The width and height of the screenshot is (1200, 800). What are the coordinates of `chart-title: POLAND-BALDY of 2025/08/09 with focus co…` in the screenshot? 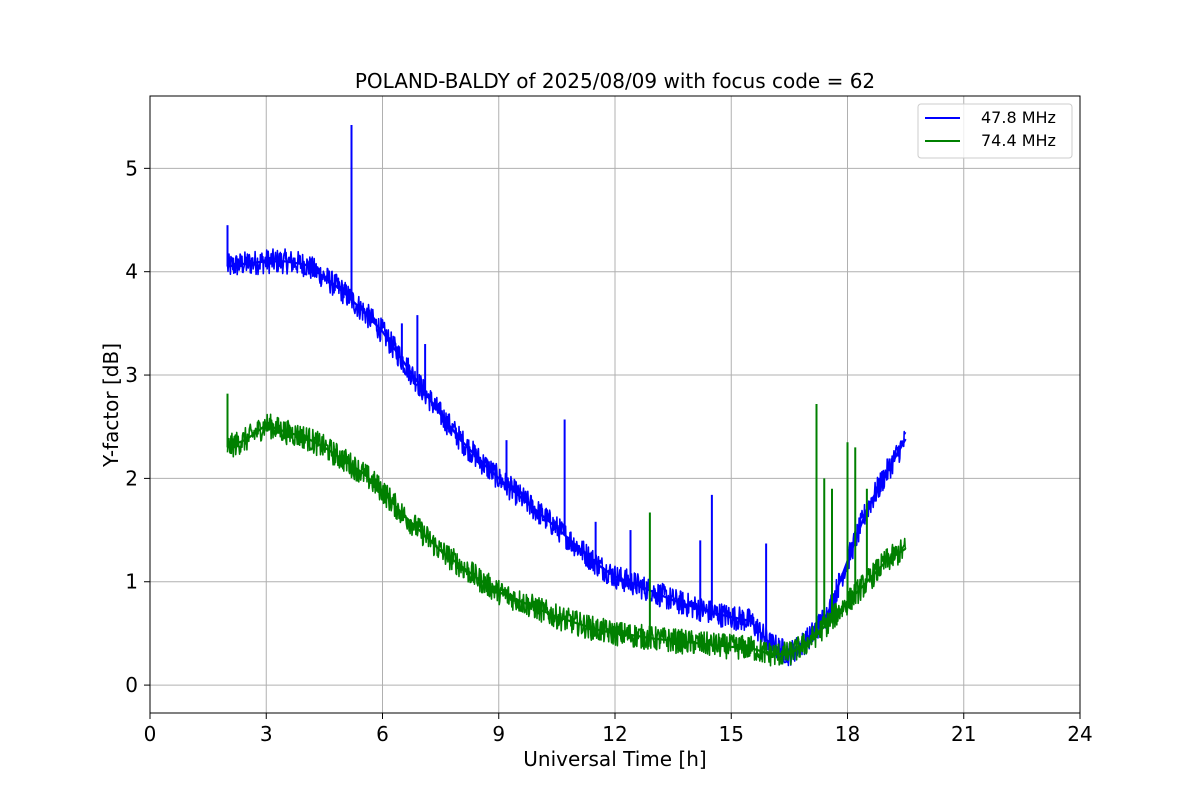 It's located at (615, 81).